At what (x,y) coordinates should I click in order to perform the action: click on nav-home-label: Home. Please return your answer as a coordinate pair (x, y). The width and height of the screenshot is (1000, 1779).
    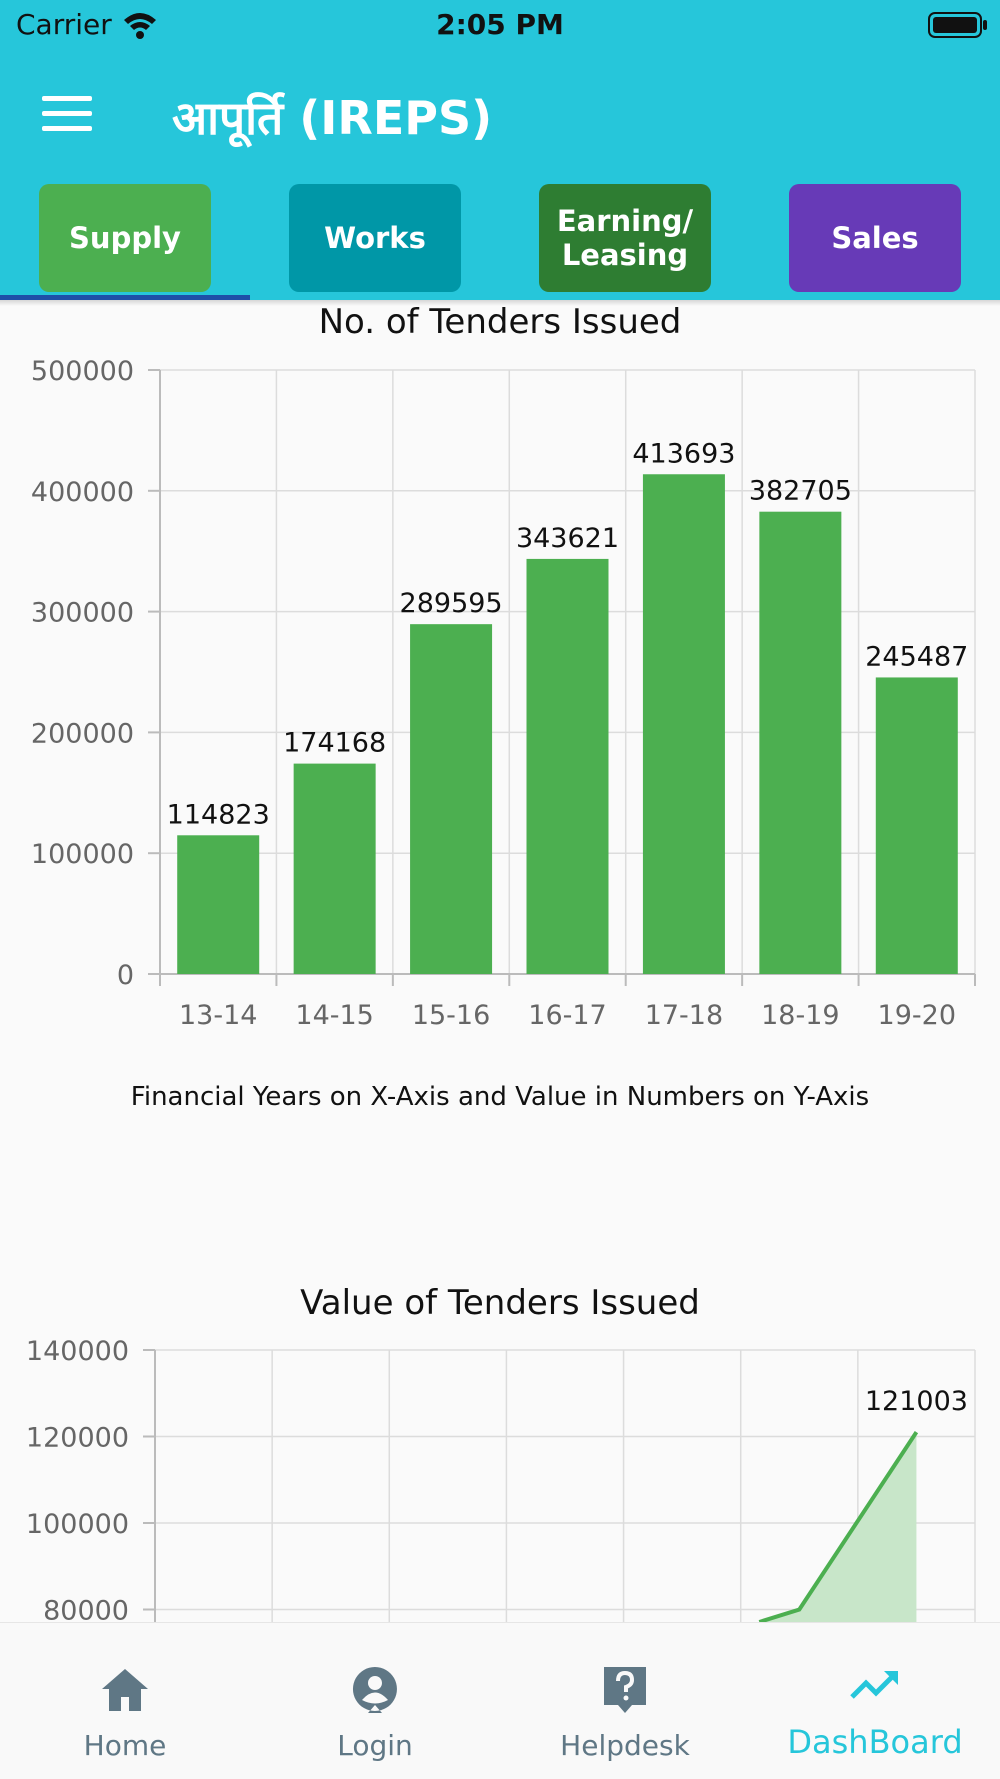
    Looking at the image, I should click on (125, 1745).